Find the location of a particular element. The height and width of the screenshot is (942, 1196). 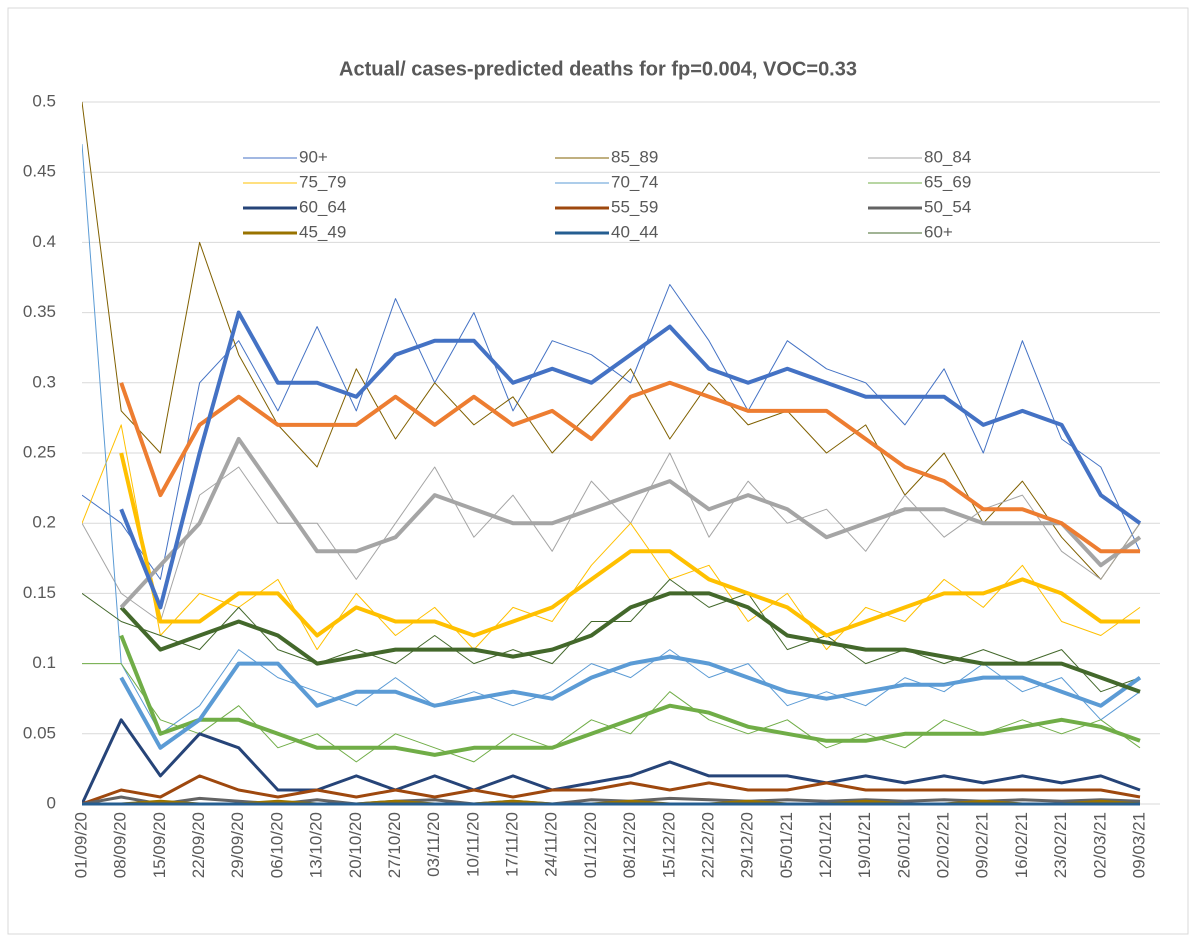

x-tick-label: 20/10/20 is located at coordinates (355, 845).